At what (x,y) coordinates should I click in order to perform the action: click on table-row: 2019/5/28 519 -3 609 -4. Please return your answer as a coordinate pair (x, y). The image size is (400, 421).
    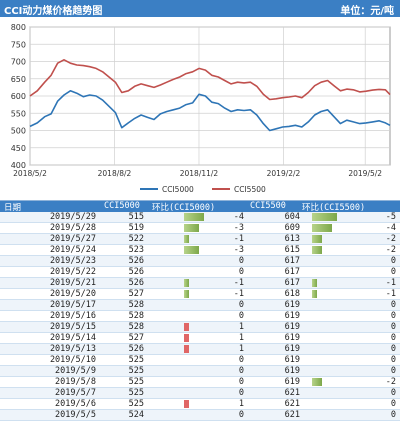
    Looking at the image, I should click on (200, 228).